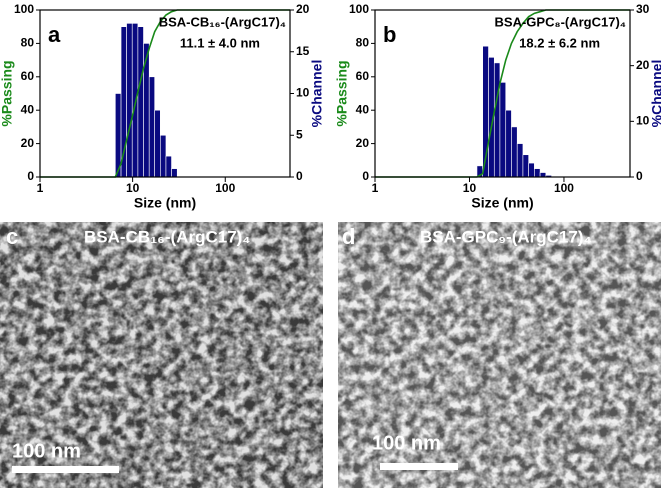 This screenshot has height=493, width=661. What do you see at coordinates (389, 34) in the screenshot?
I see `panel-label: b` at bounding box center [389, 34].